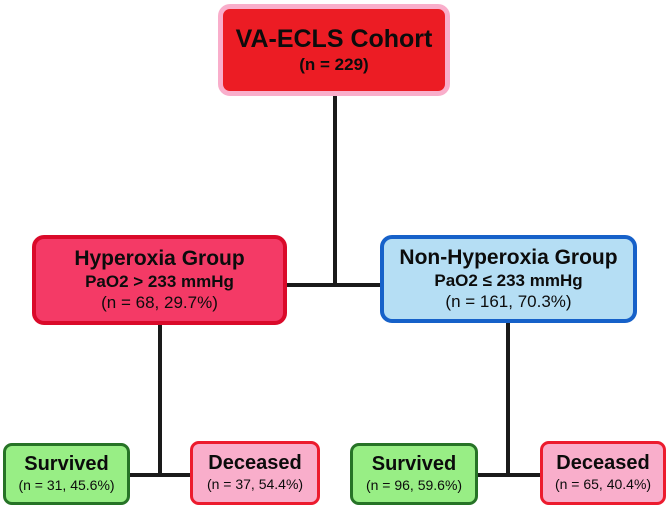 Image resolution: width=669 pixels, height=511 pixels. I want to click on non-hyperoxia-count: (n = 161, 70.3%), so click(508, 302).